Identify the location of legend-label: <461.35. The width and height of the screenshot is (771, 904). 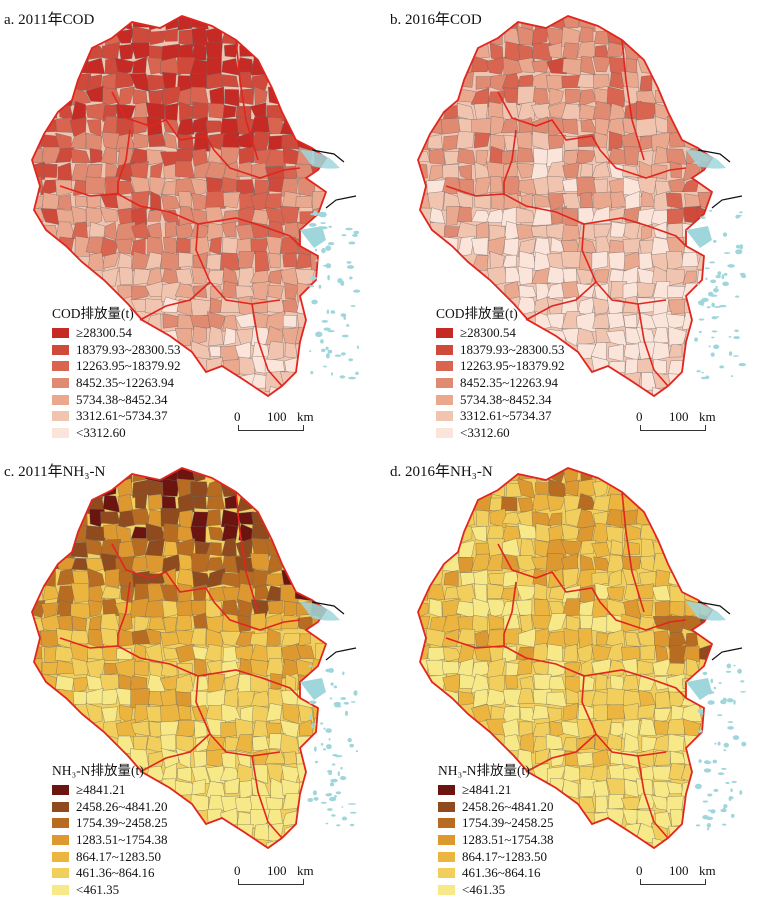
(484, 889).